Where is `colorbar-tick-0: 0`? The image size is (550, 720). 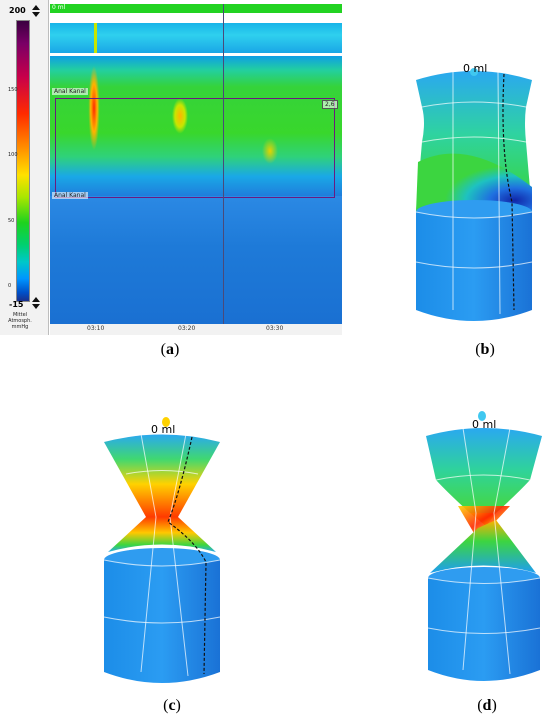 colorbar-tick-0: 0 is located at coordinates (10, 286).